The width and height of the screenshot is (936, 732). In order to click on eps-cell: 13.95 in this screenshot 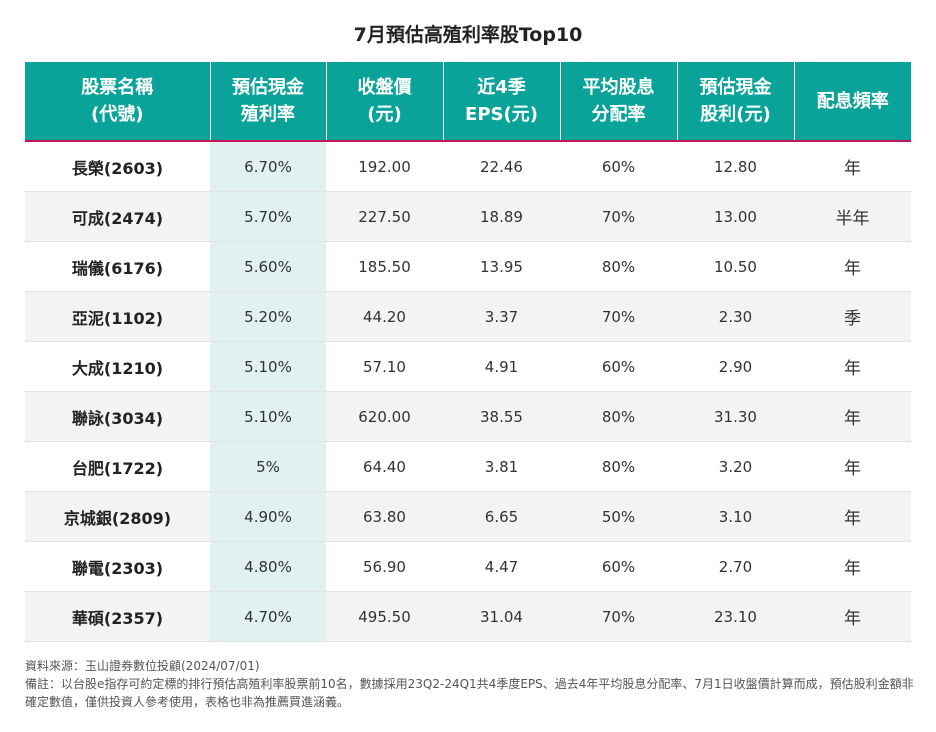, I will do `click(501, 266)`.